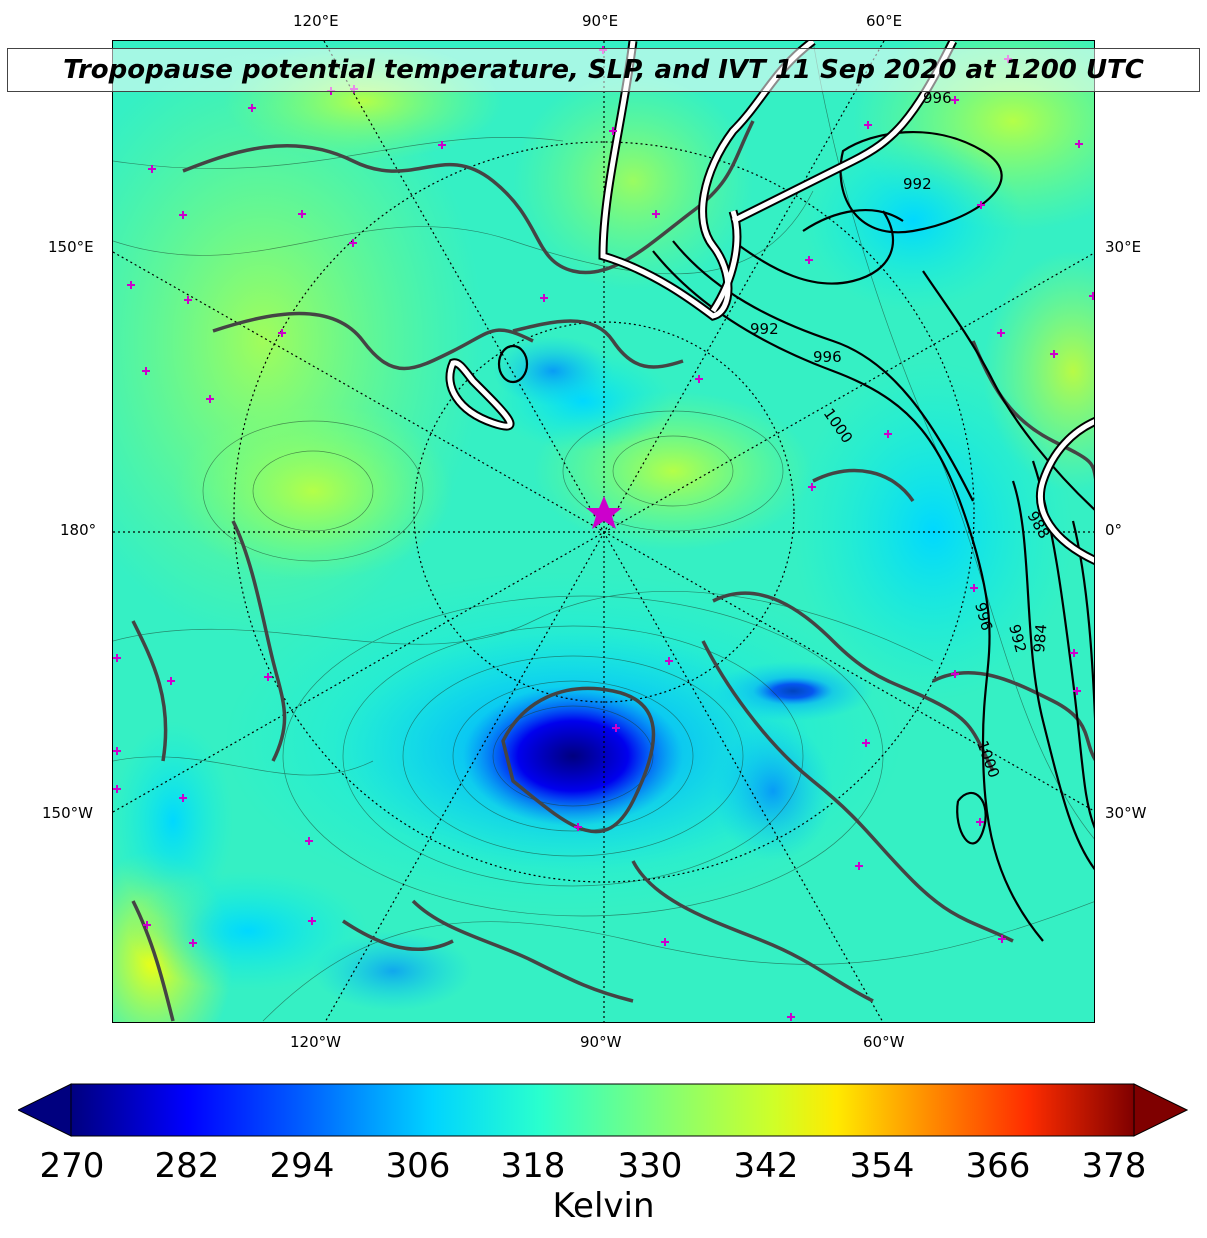  What do you see at coordinates (533, 1166) in the screenshot?
I see `colorbar-tick: 318` at bounding box center [533, 1166].